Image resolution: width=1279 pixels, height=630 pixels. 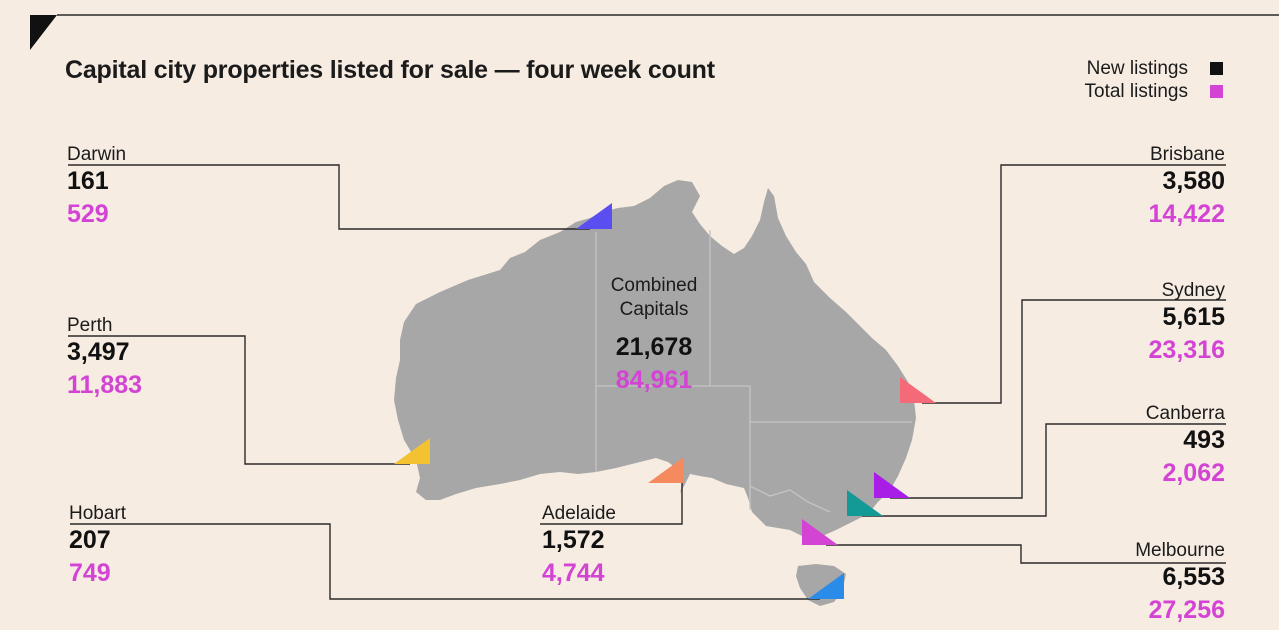 What do you see at coordinates (88, 214) in the screenshot?
I see `city-total-value: 529` at bounding box center [88, 214].